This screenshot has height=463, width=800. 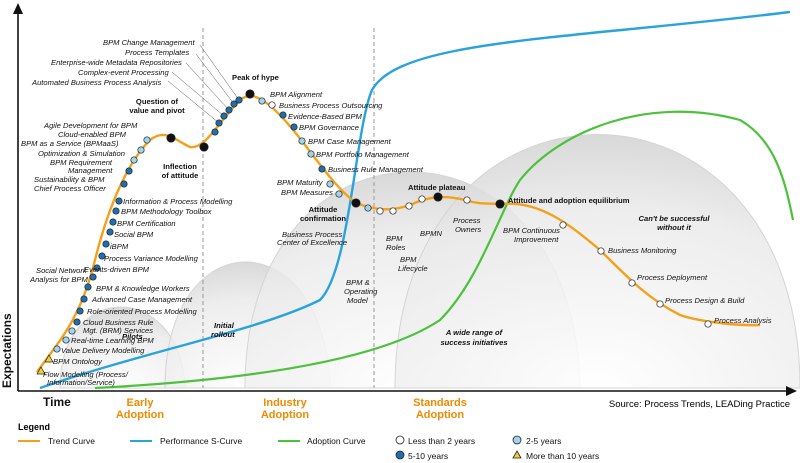 I want to click on legend-5to10-marker, so click(x=400, y=455).